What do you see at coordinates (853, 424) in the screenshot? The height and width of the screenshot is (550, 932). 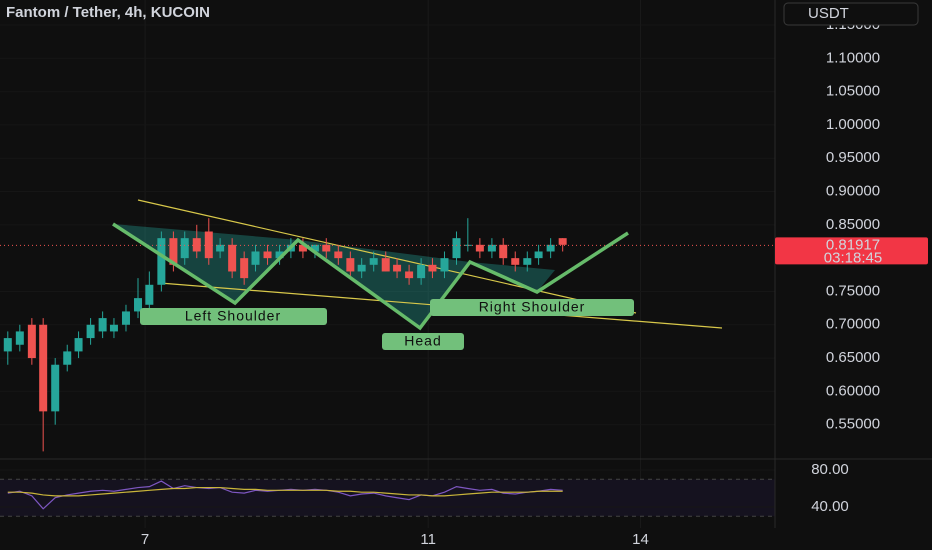 I see `y-tick-label: 0.55000` at bounding box center [853, 424].